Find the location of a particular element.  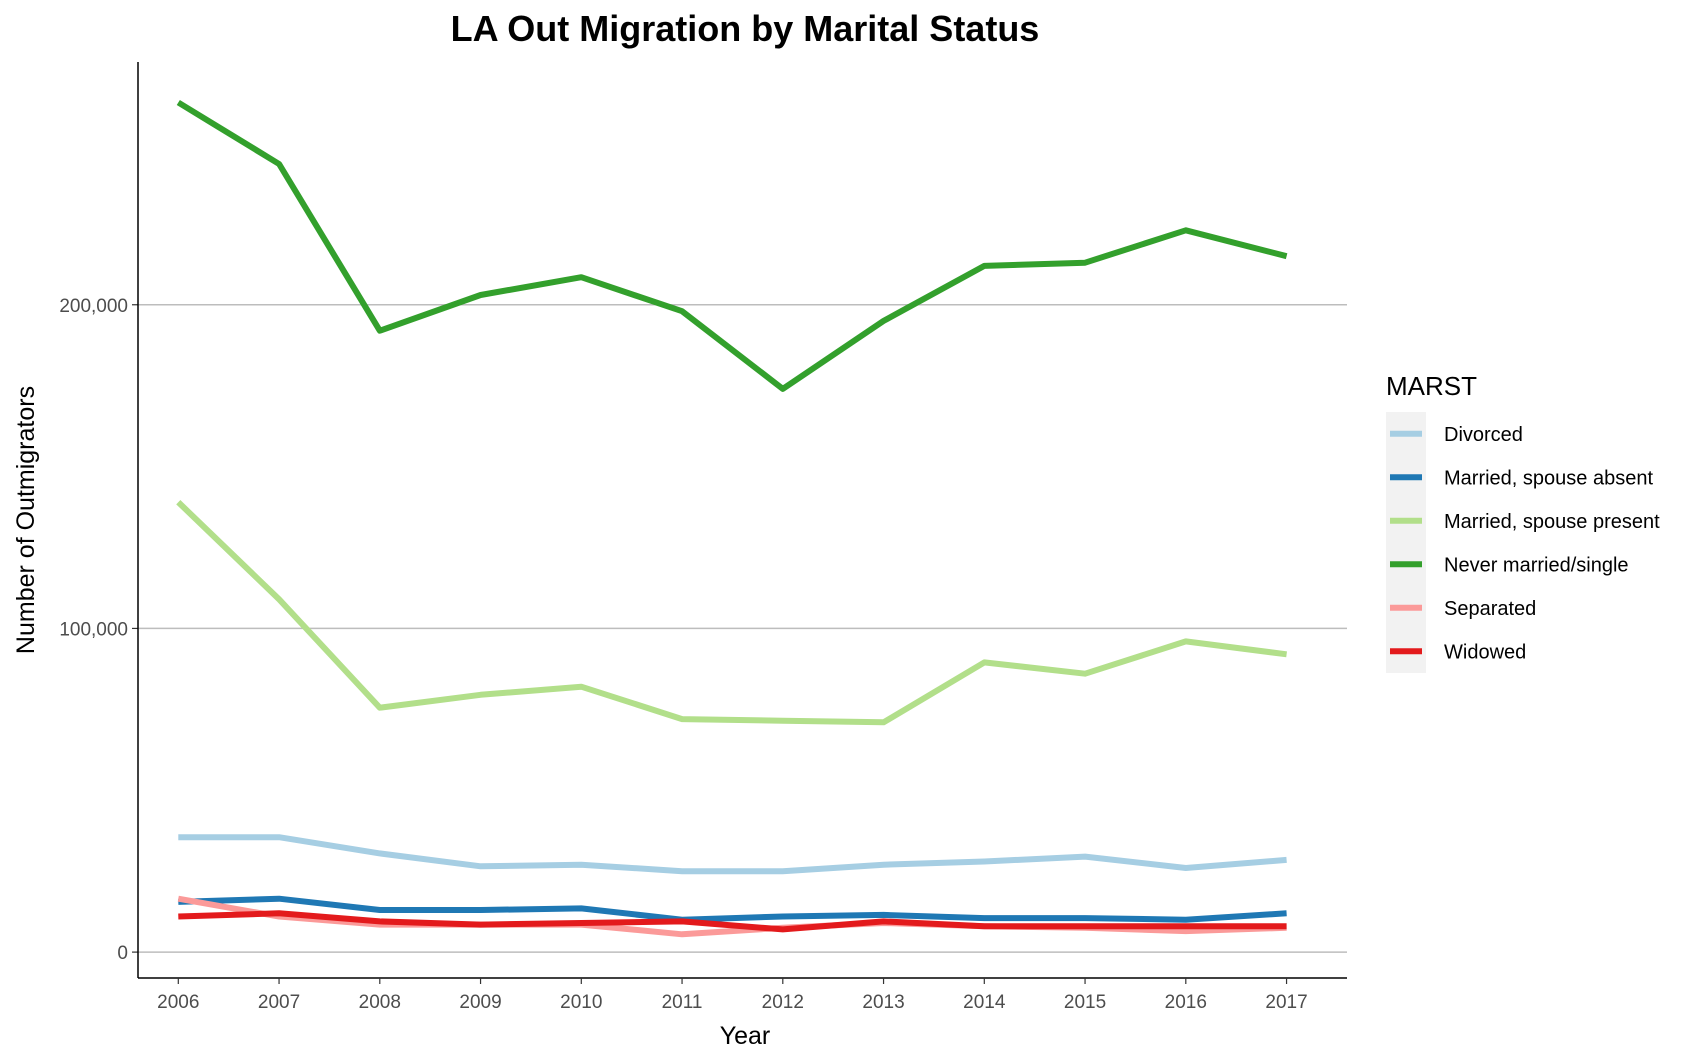

x-tick-label: 2015 is located at coordinates (1085, 1002).